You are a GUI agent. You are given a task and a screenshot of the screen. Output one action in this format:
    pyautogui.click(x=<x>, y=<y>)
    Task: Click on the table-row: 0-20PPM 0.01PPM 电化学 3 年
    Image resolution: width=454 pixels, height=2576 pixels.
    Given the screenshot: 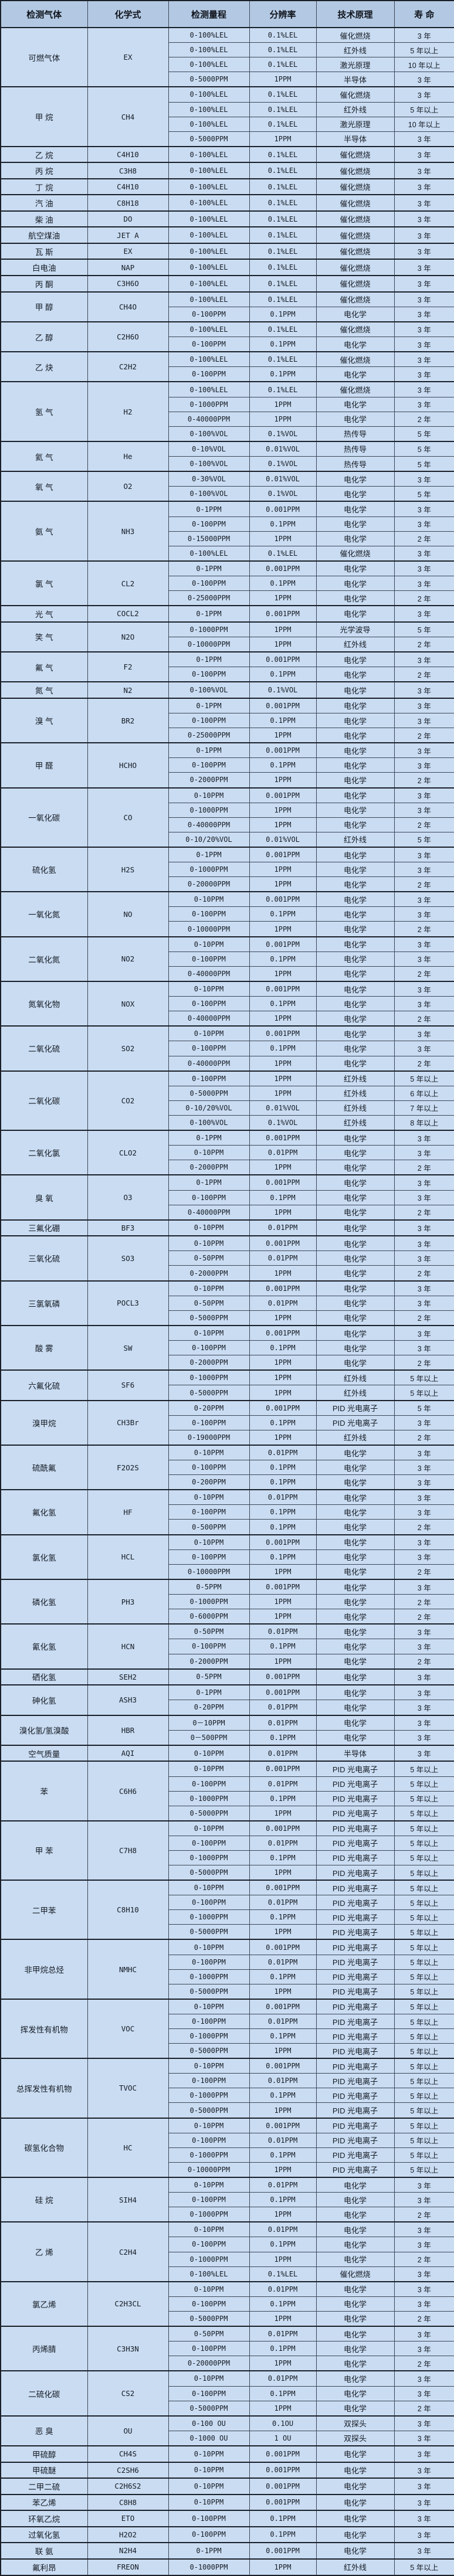 What is the action you would take?
    pyautogui.click(x=227, y=1708)
    